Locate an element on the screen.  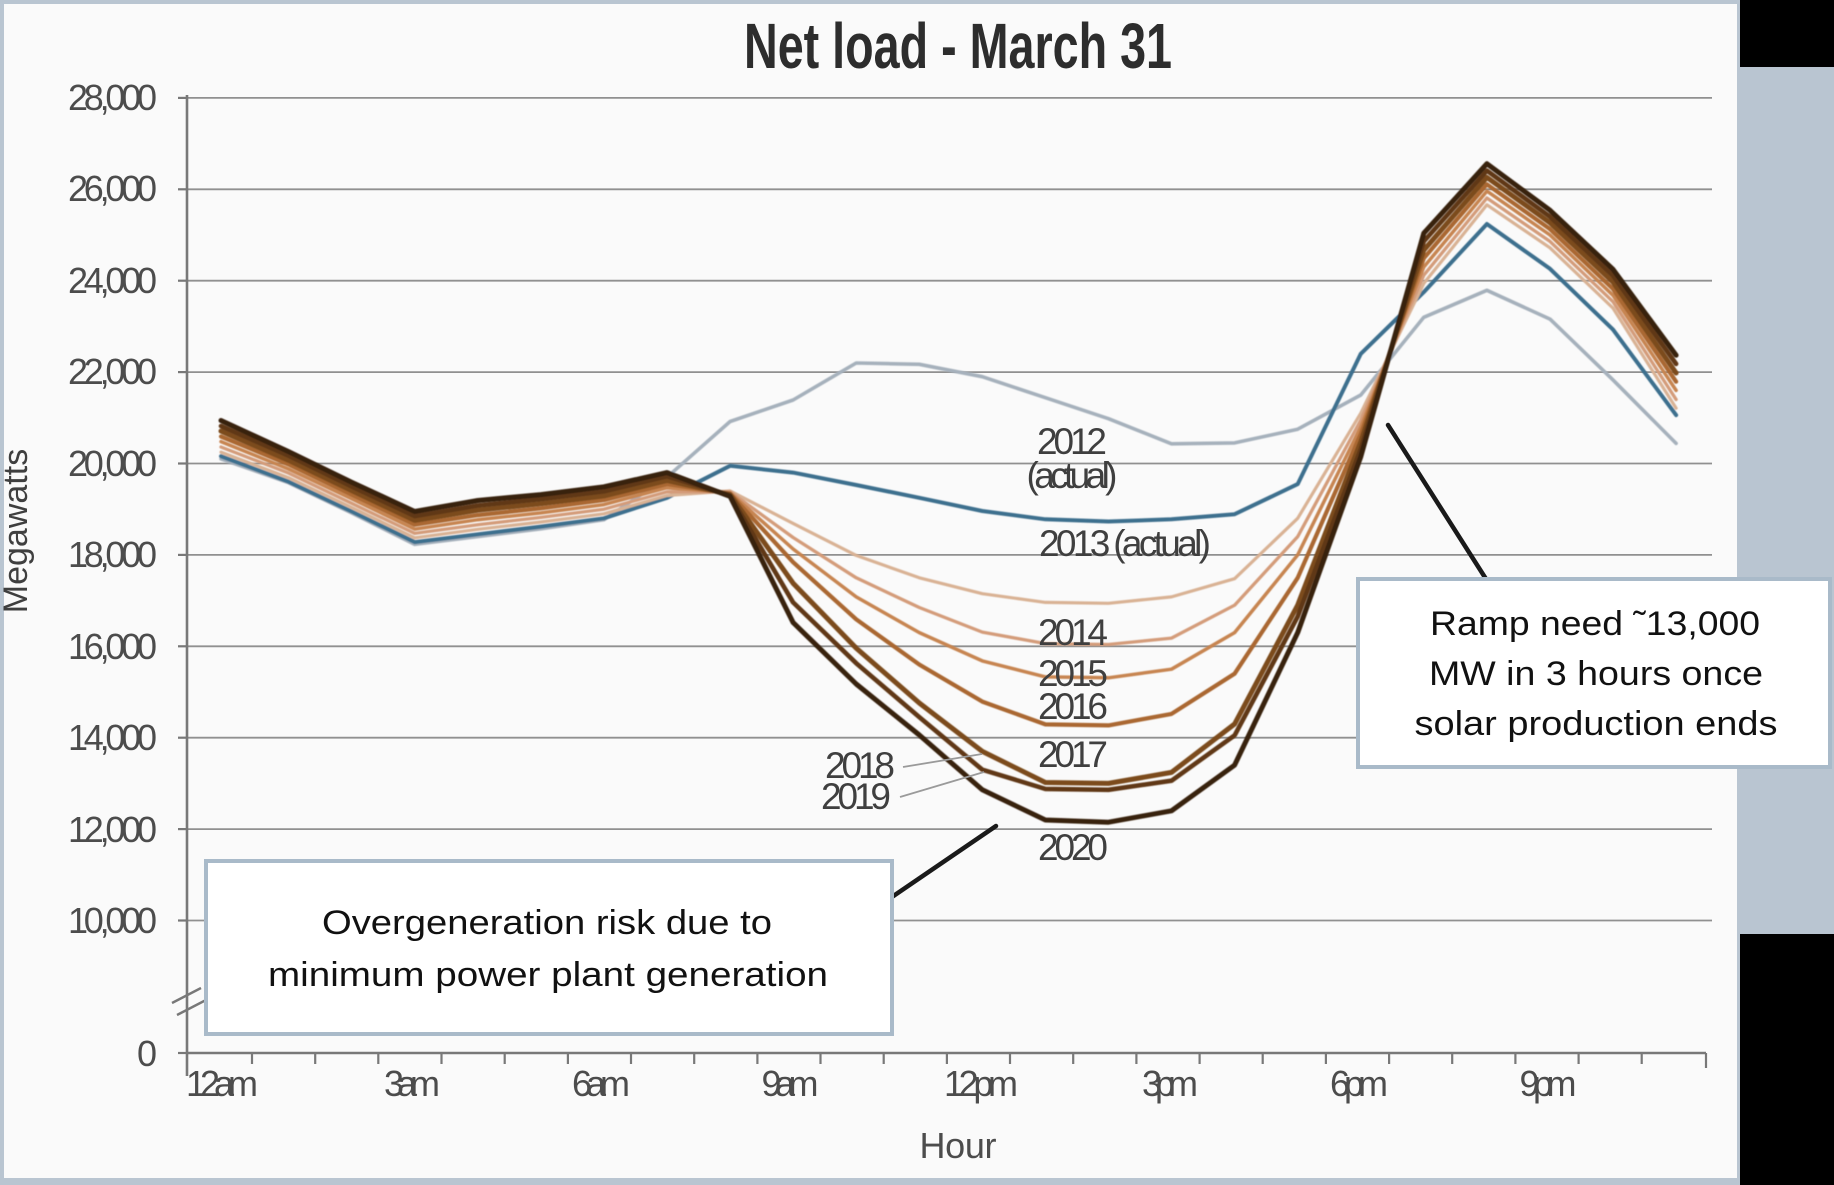
svg-text: 6am is located at coordinates (601, 1083).